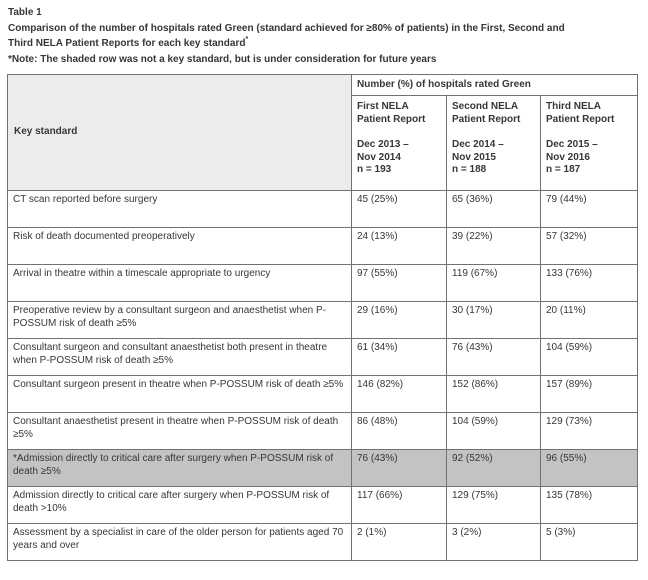 The width and height of the screenshot is (648, 580). What do you see at coordinates (589, 468) in the screenshot?
I see `value-cell-third: 96 (55%)` at bounding box center [589, 468].